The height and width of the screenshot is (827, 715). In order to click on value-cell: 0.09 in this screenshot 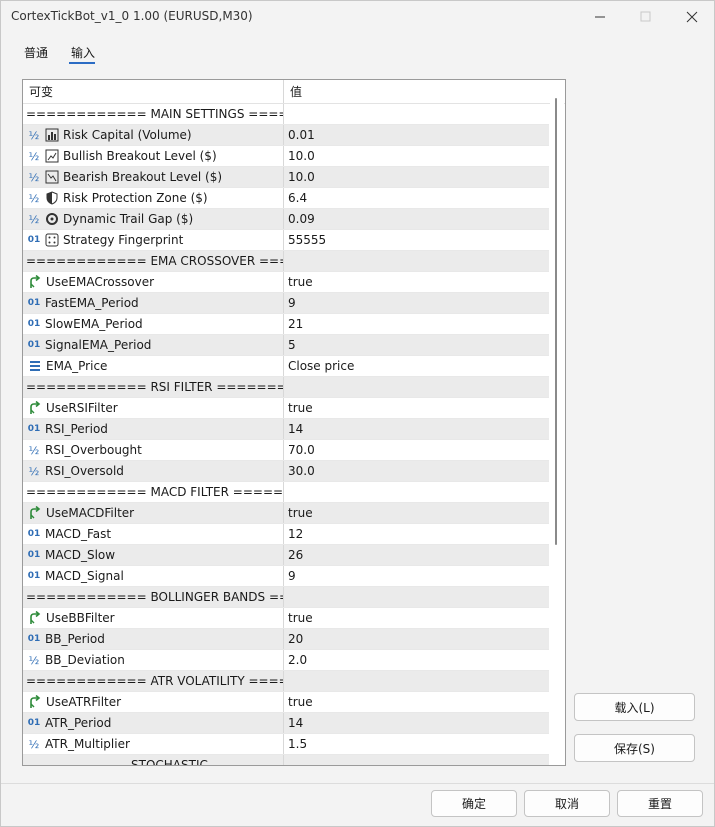, I will do `click(301, 219)`.